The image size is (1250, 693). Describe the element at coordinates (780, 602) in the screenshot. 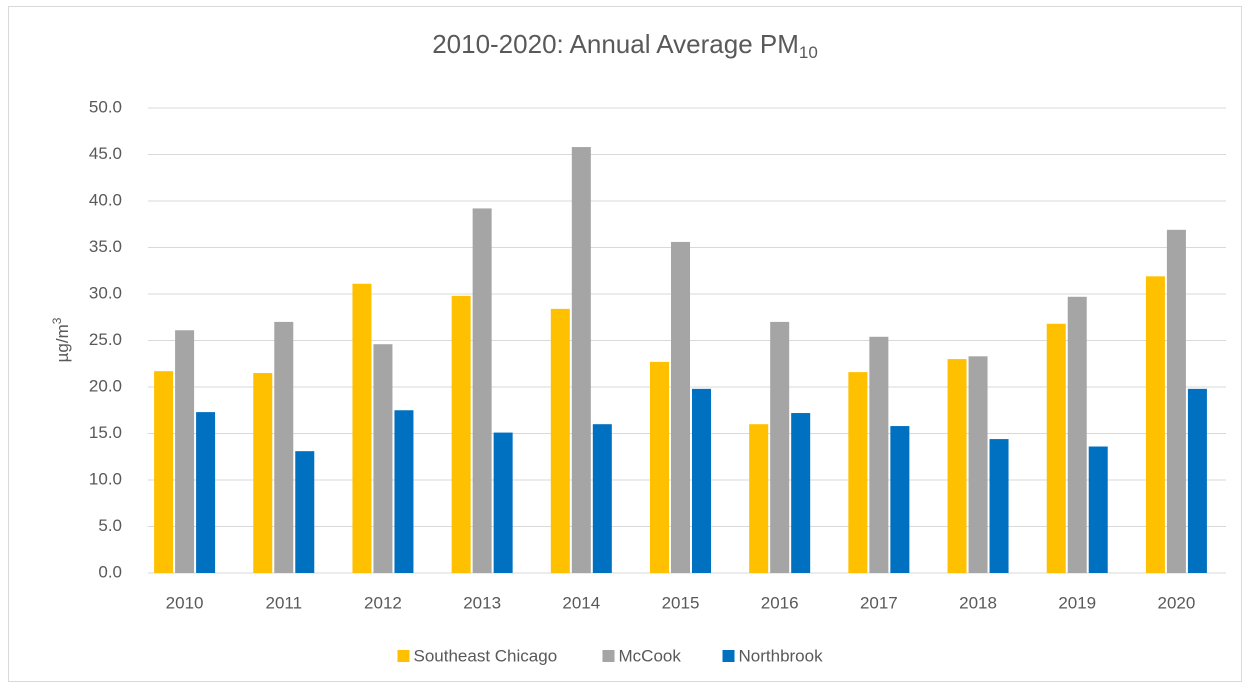

I see `x-tick-label: 2016` at that location.